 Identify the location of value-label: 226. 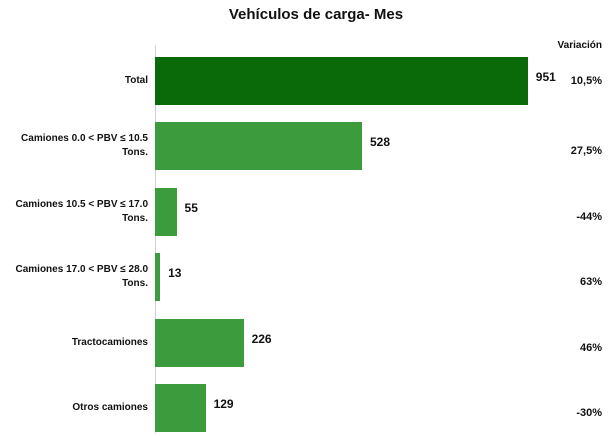
(261, 338).